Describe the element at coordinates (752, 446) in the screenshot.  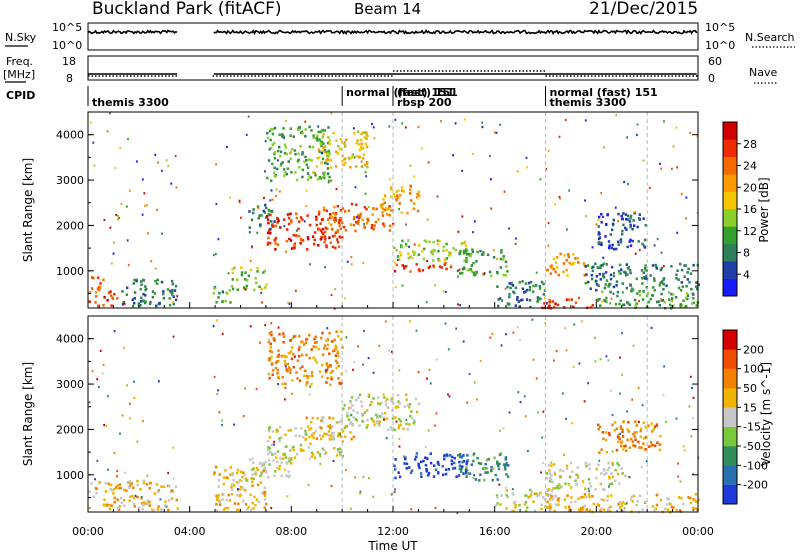
I see `colorbar-tick-label: -50` at that location.